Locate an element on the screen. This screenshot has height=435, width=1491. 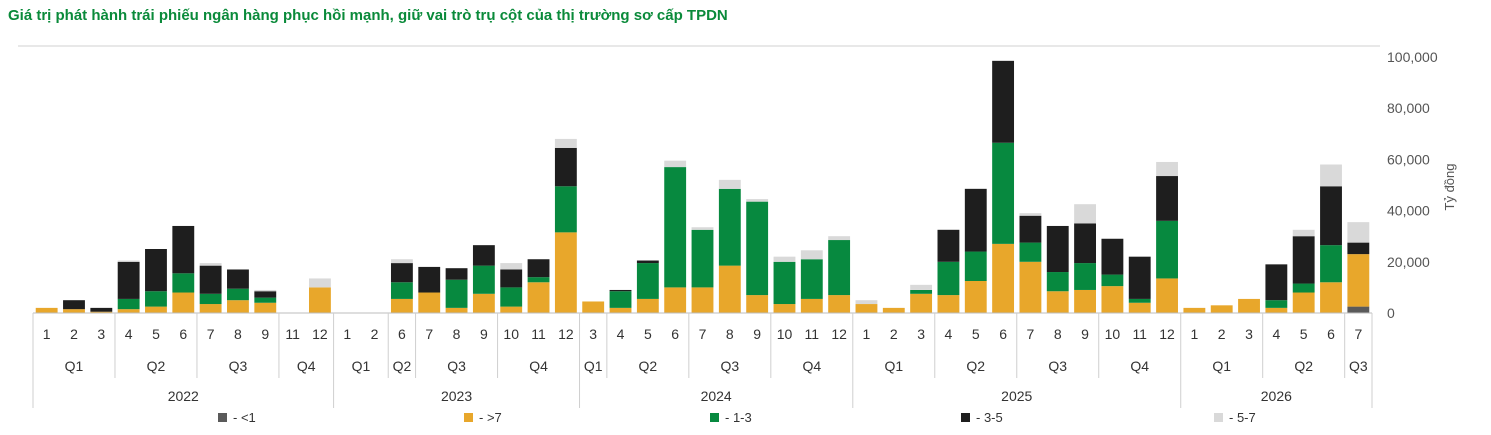
legend-label: - <1 is located at coordinates (244, 417).